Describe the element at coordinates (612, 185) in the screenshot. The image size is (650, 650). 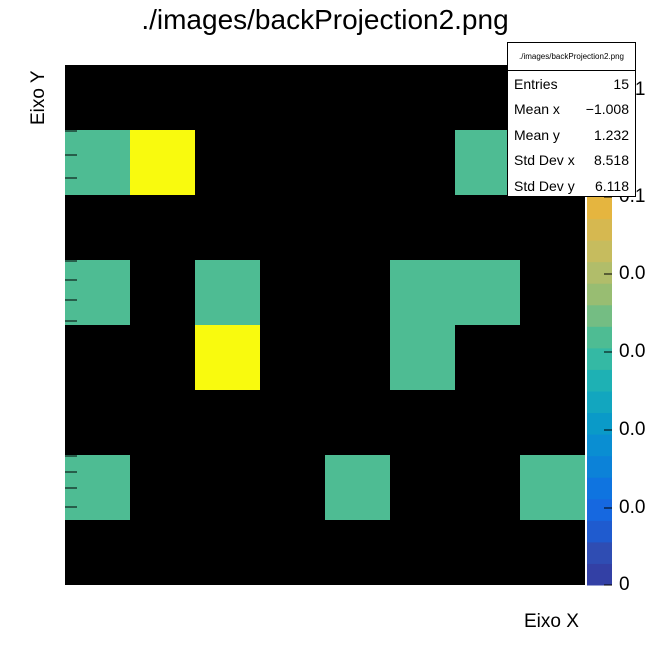
I see `stats-value: 6.118` at that location.